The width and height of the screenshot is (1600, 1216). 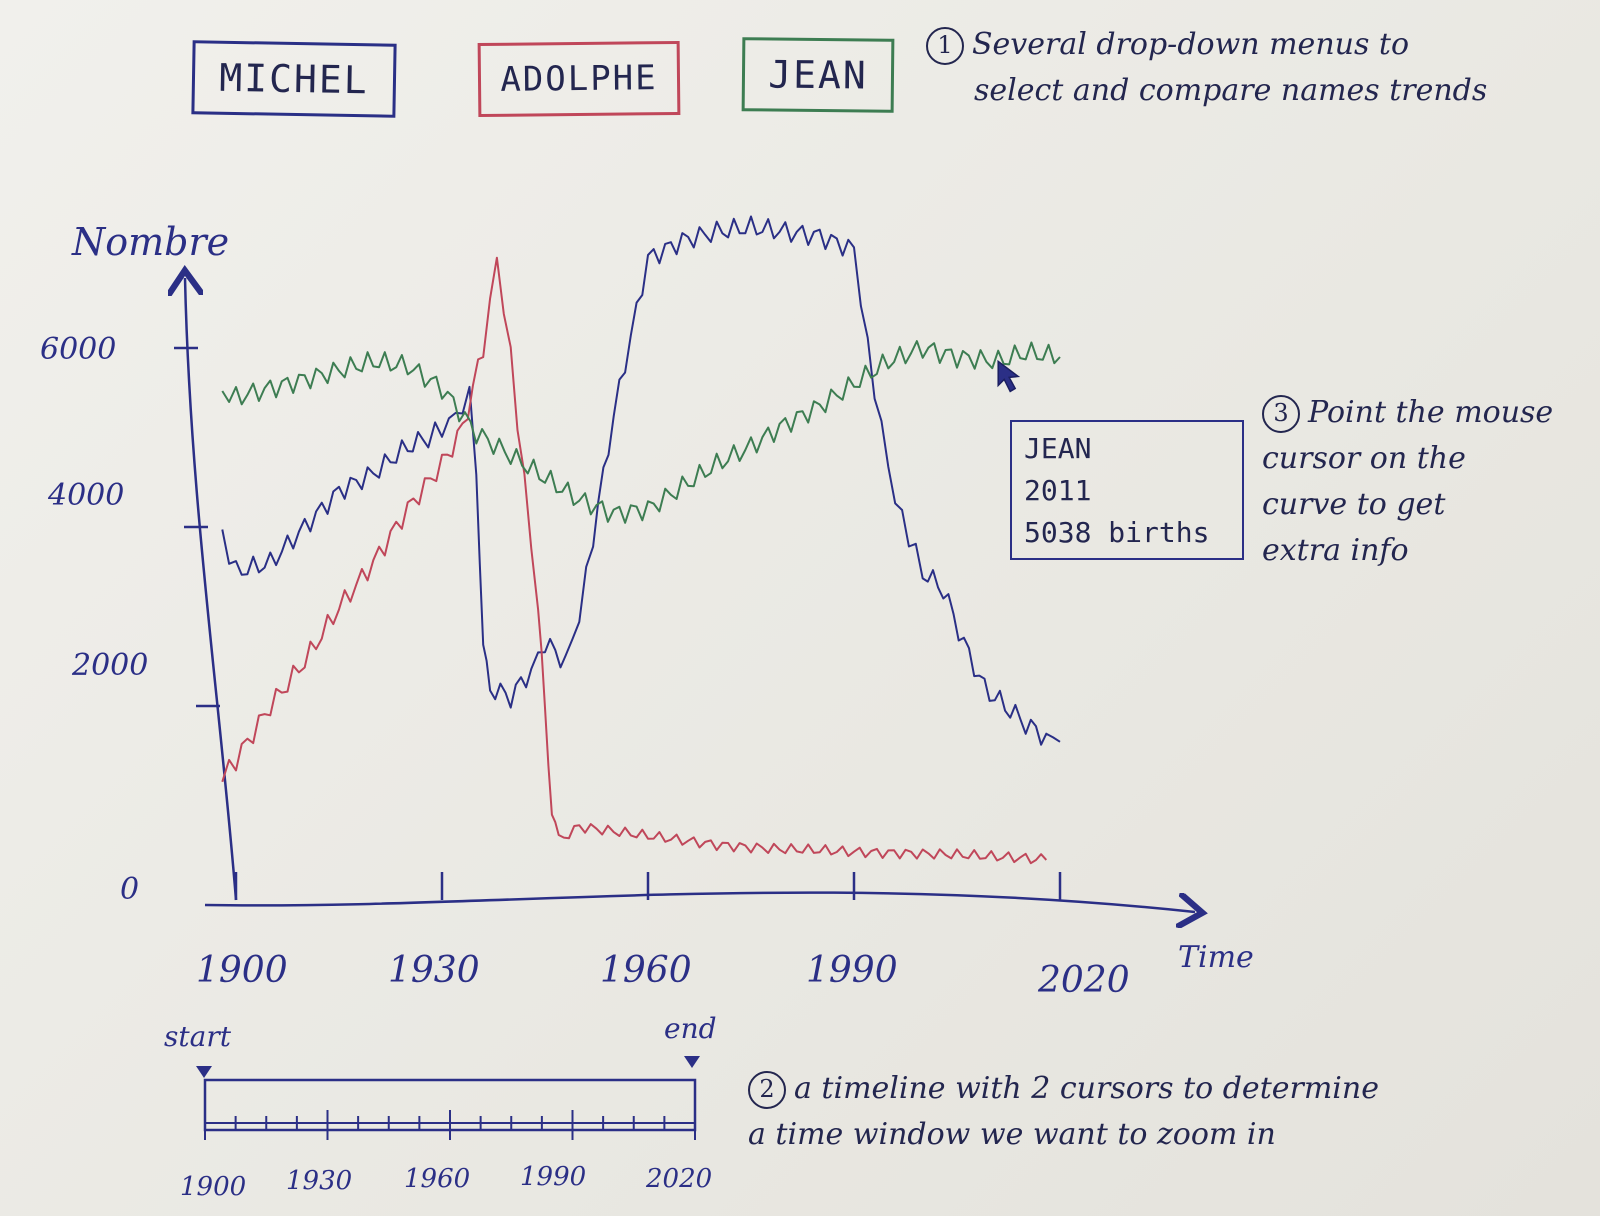 I want to click on tooltip-name: JEAN, so click(x=1058, y=448).